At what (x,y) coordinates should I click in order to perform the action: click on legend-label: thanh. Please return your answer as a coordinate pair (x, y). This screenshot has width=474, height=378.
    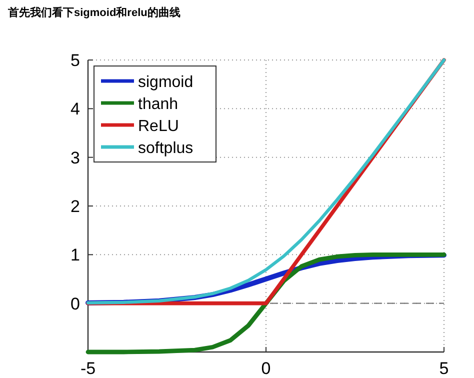
    Looking at the image, I should click on (158, 104).